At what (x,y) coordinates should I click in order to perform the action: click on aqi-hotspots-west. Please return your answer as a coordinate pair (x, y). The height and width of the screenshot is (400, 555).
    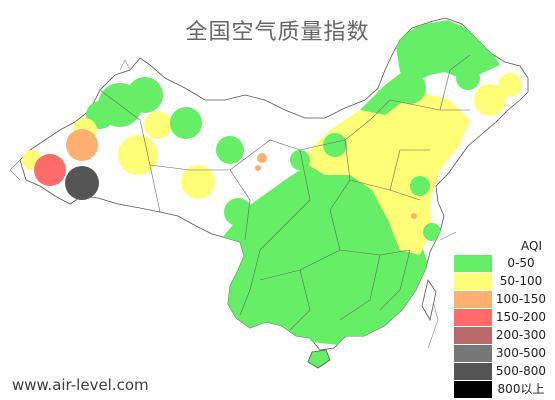
    Looking at the image, I should click on (68, 150).